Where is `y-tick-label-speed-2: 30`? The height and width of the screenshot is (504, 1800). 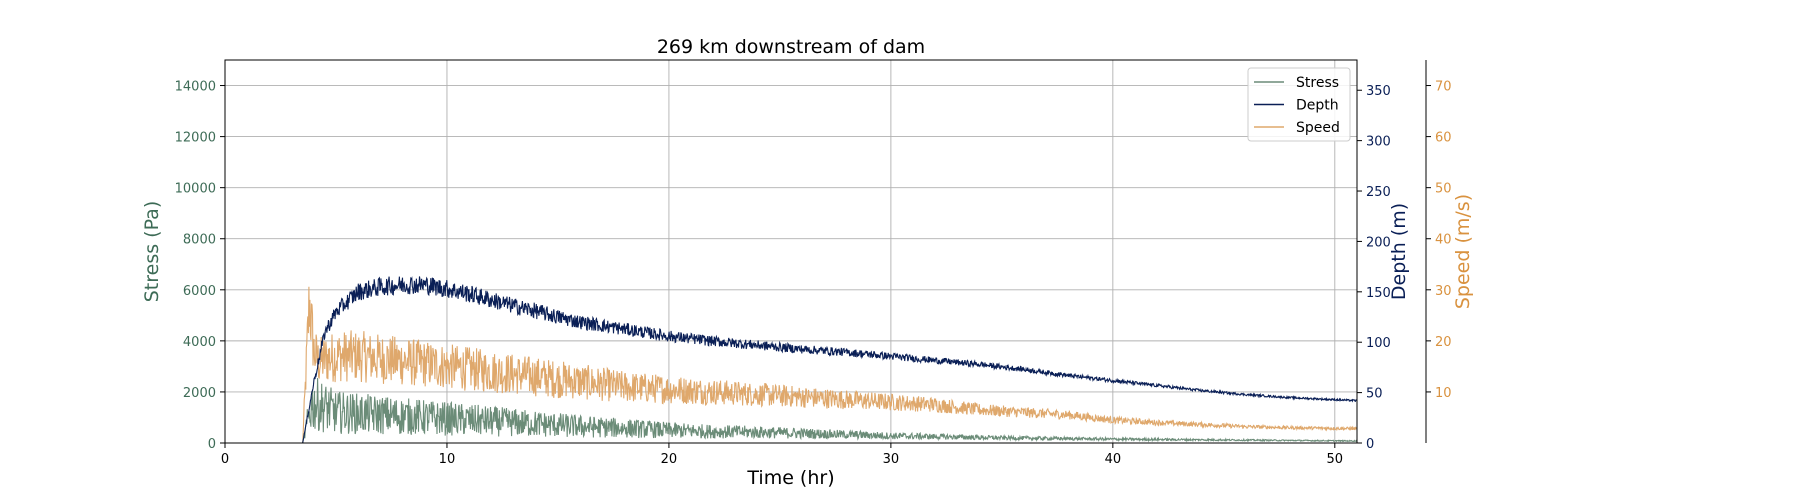 y-tick-label-speed-2: 30 is located at coordinates (1443, 291).